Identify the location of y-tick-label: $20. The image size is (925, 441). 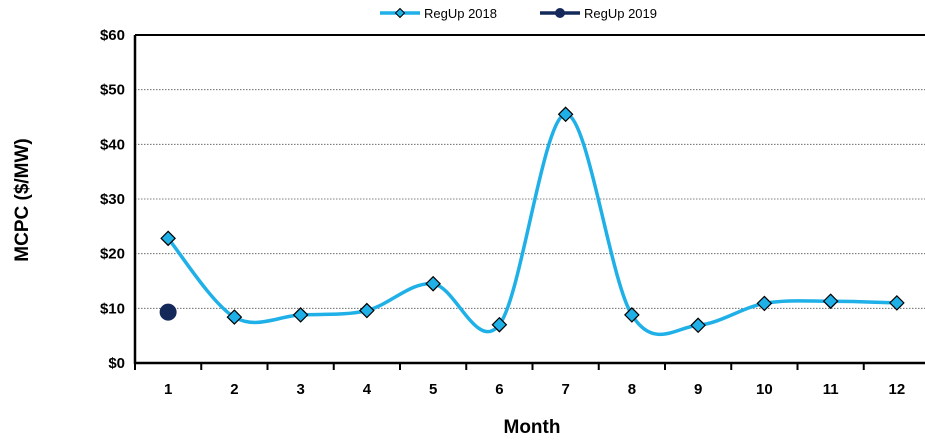
(112, 254).